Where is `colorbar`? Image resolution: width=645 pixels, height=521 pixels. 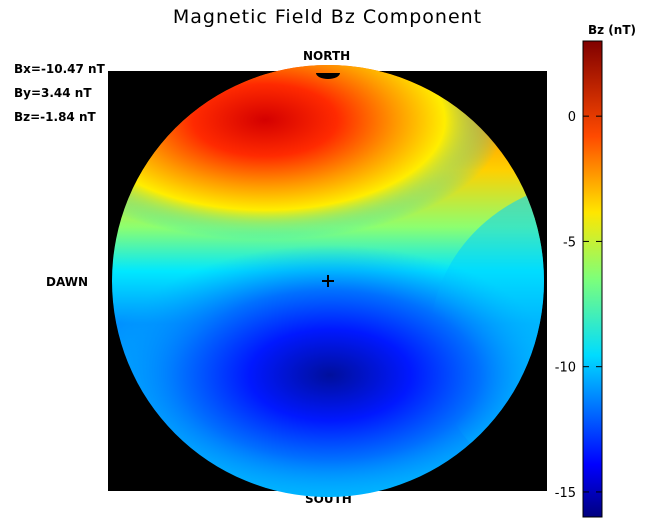
colorbar is located at coordinates (592, 279).